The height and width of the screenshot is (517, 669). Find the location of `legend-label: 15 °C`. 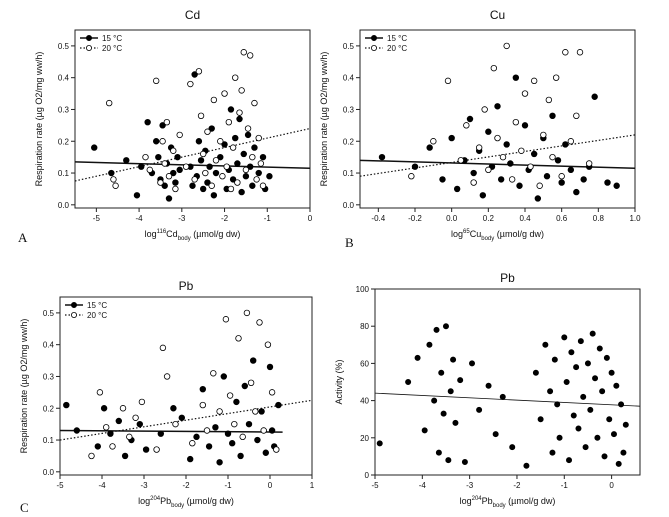

legend-label: 15 °C is located at coordinates (397, 38).